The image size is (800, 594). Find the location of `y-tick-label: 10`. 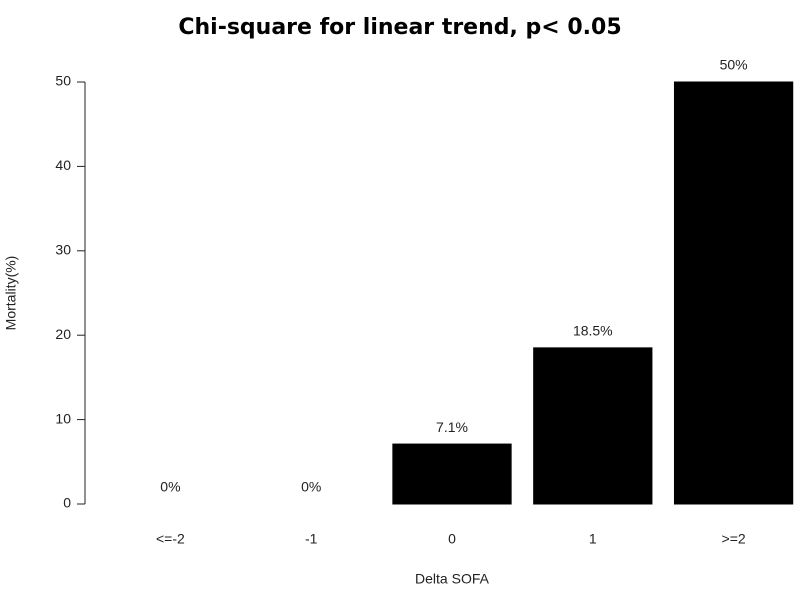

y-tick-label: 10 is located at coordinates (63, 418).